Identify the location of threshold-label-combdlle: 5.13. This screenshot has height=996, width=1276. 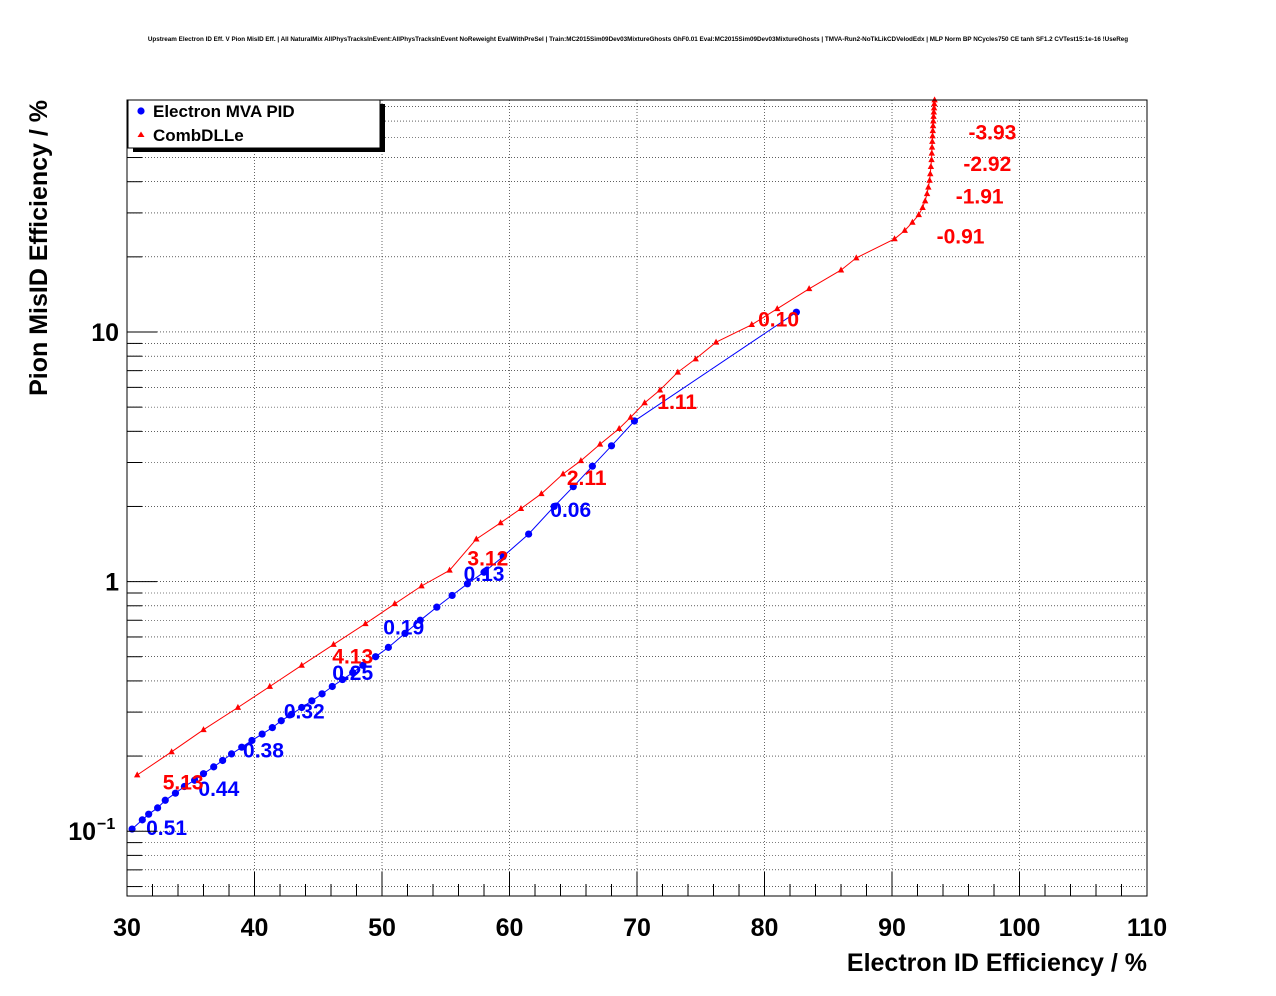
(183, 783).